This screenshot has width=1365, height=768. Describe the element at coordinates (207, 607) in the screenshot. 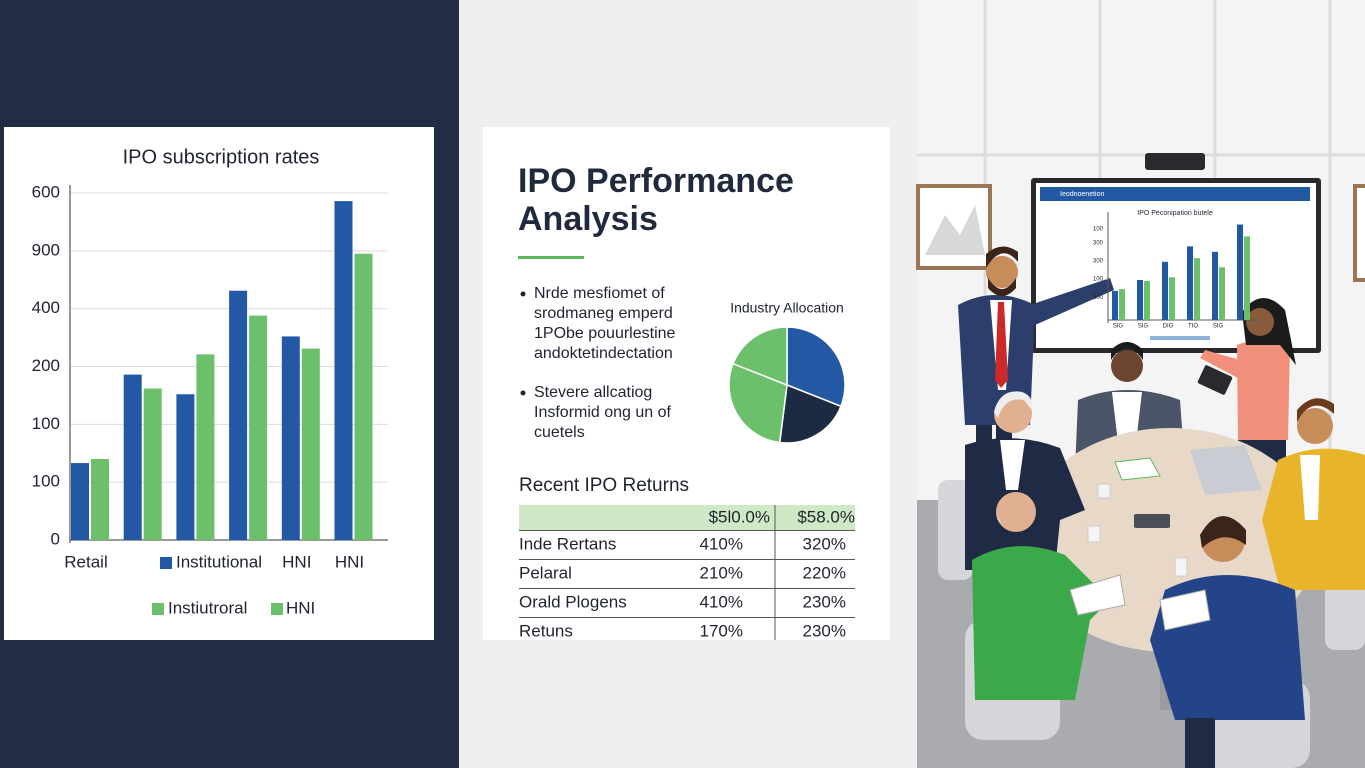

I see `legend-label: Instiutroral` at that location.